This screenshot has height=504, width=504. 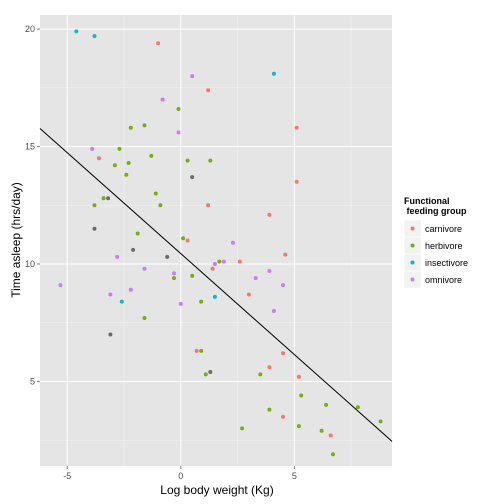 I want to click on x-tick-label: 5, so click(x=294, y=476).